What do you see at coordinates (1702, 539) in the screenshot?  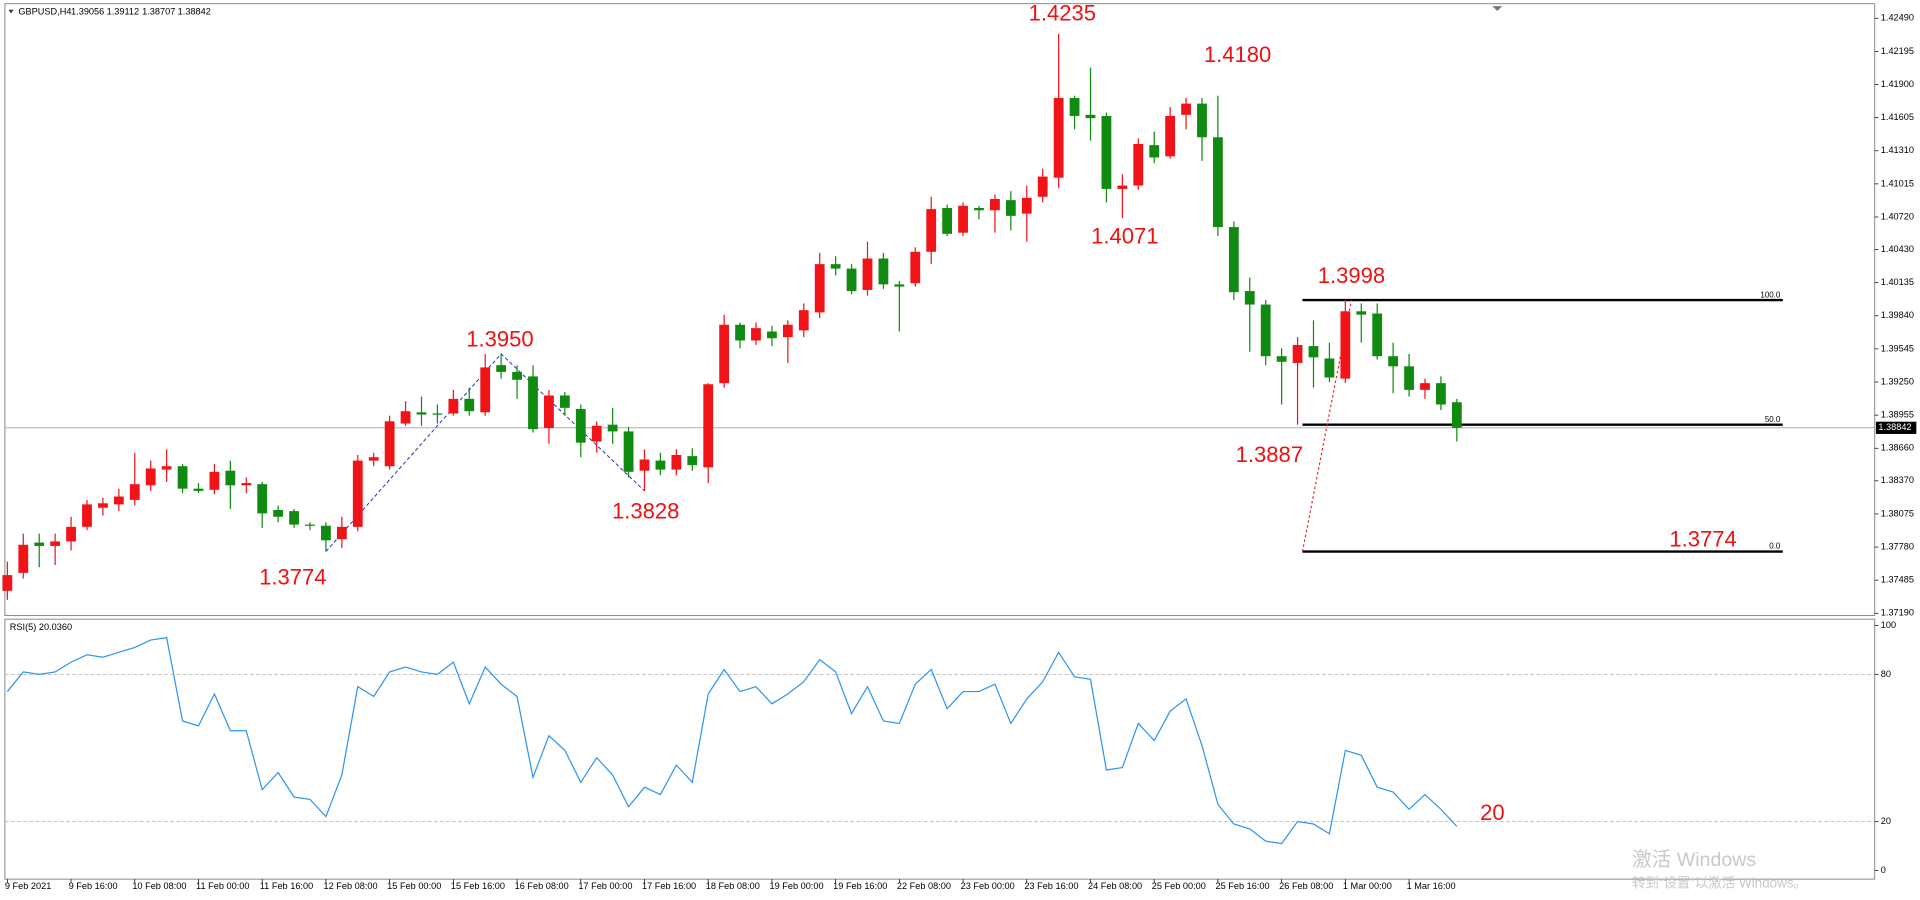 I see `price-annotation: 1.3774` at bounding box center [1702, 539].